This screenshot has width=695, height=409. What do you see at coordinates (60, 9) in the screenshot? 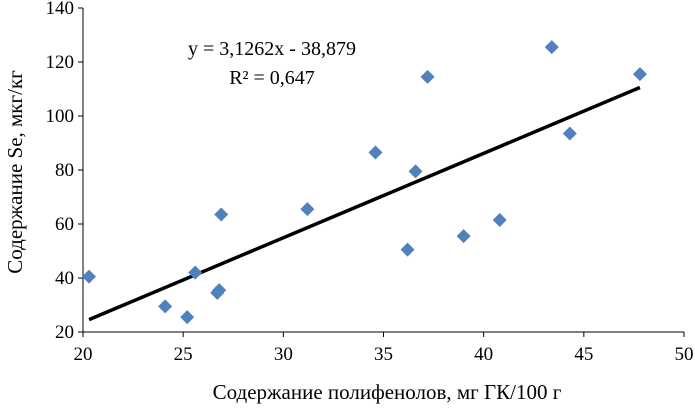
I see `y-tick-label: 140` at bounding box center [60, 9].